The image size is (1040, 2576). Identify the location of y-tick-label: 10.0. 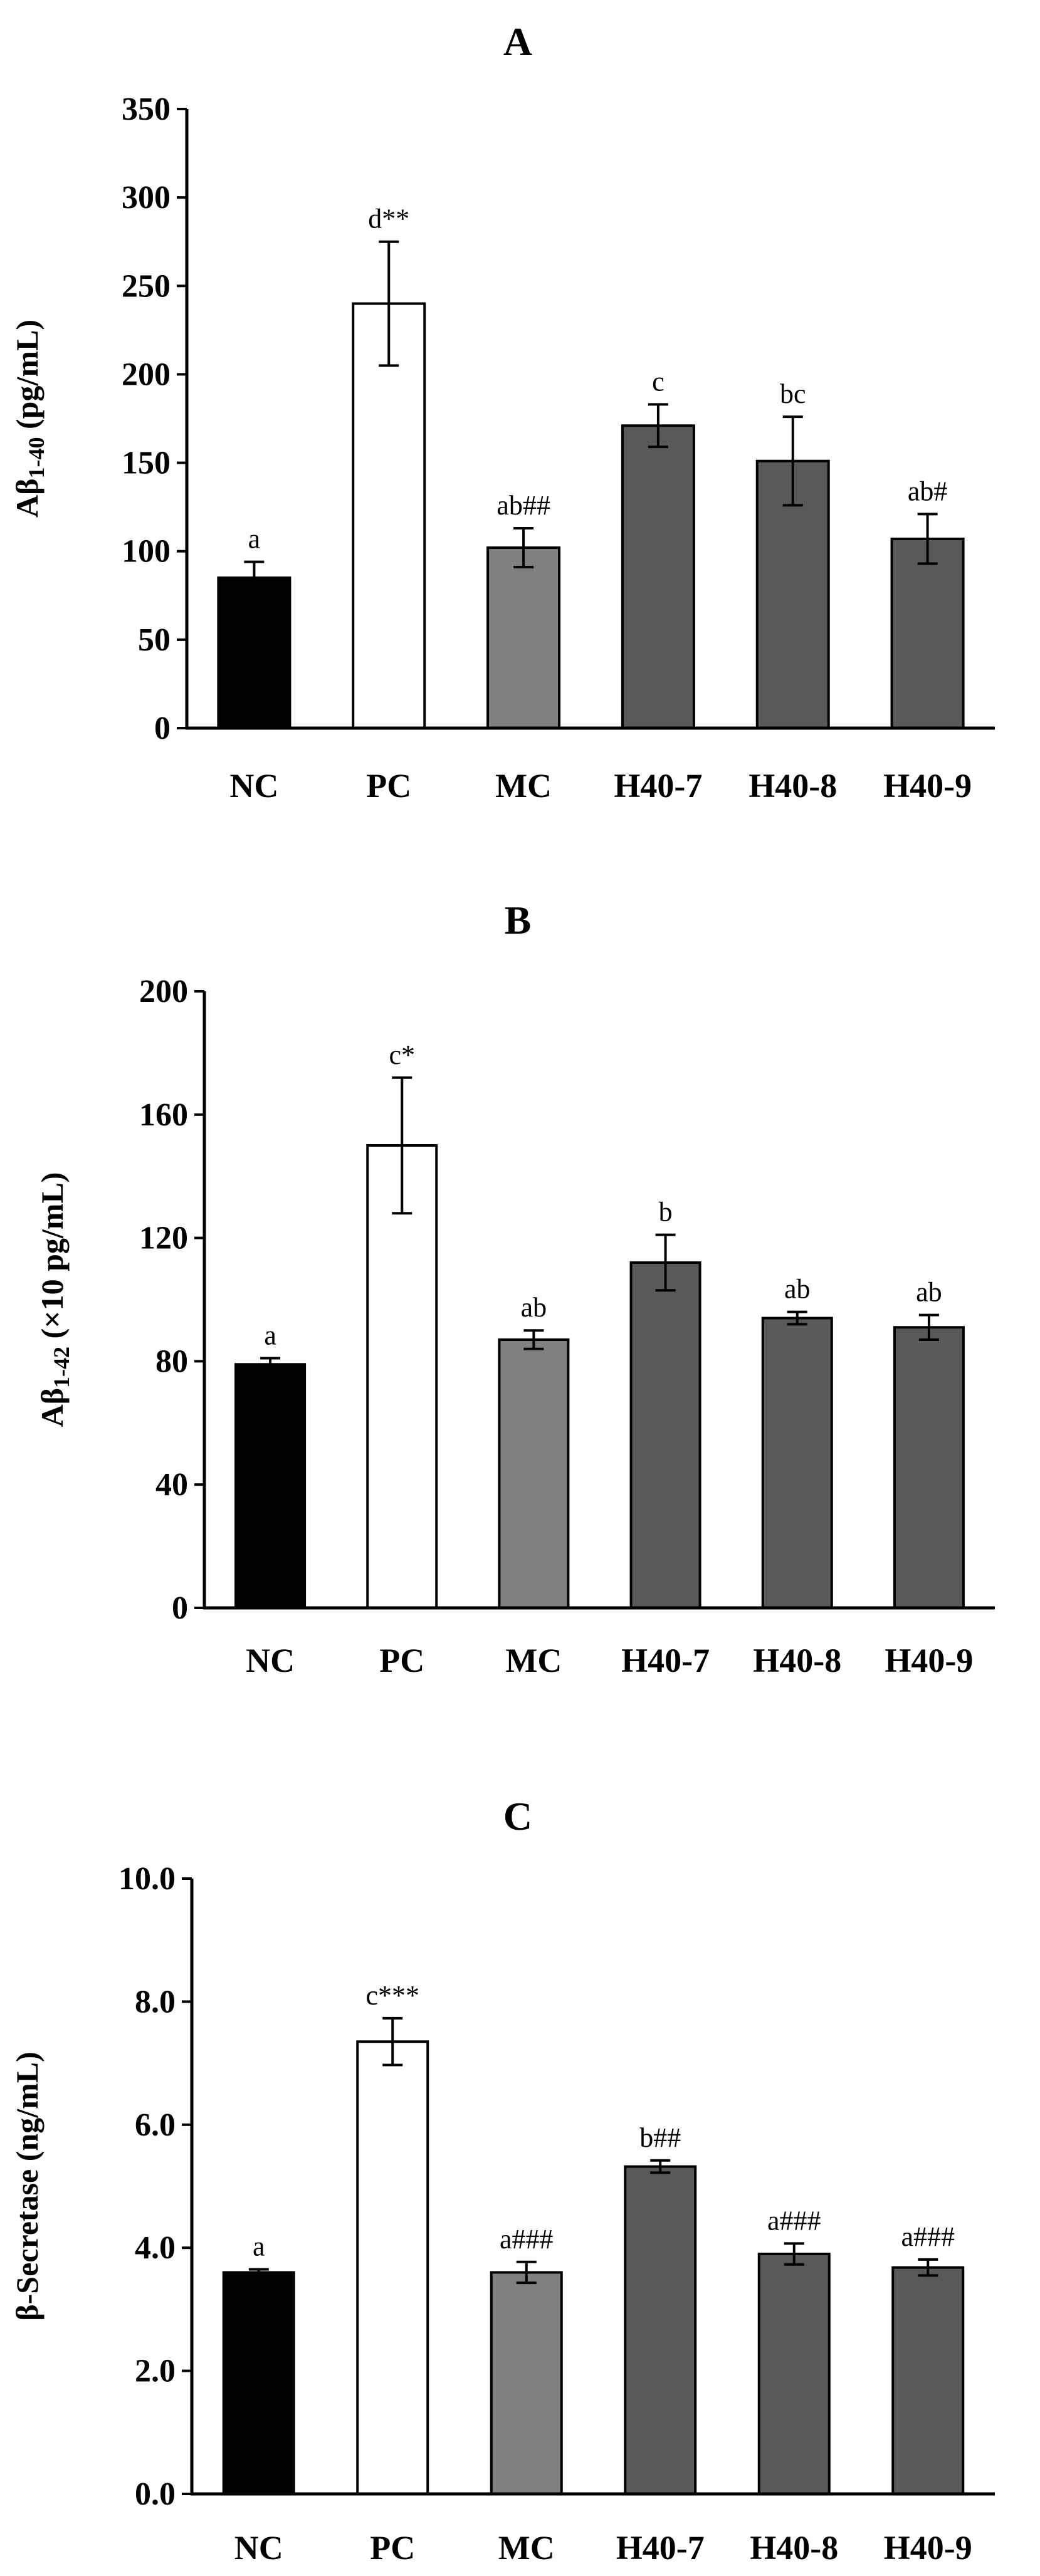
(147, 1879).